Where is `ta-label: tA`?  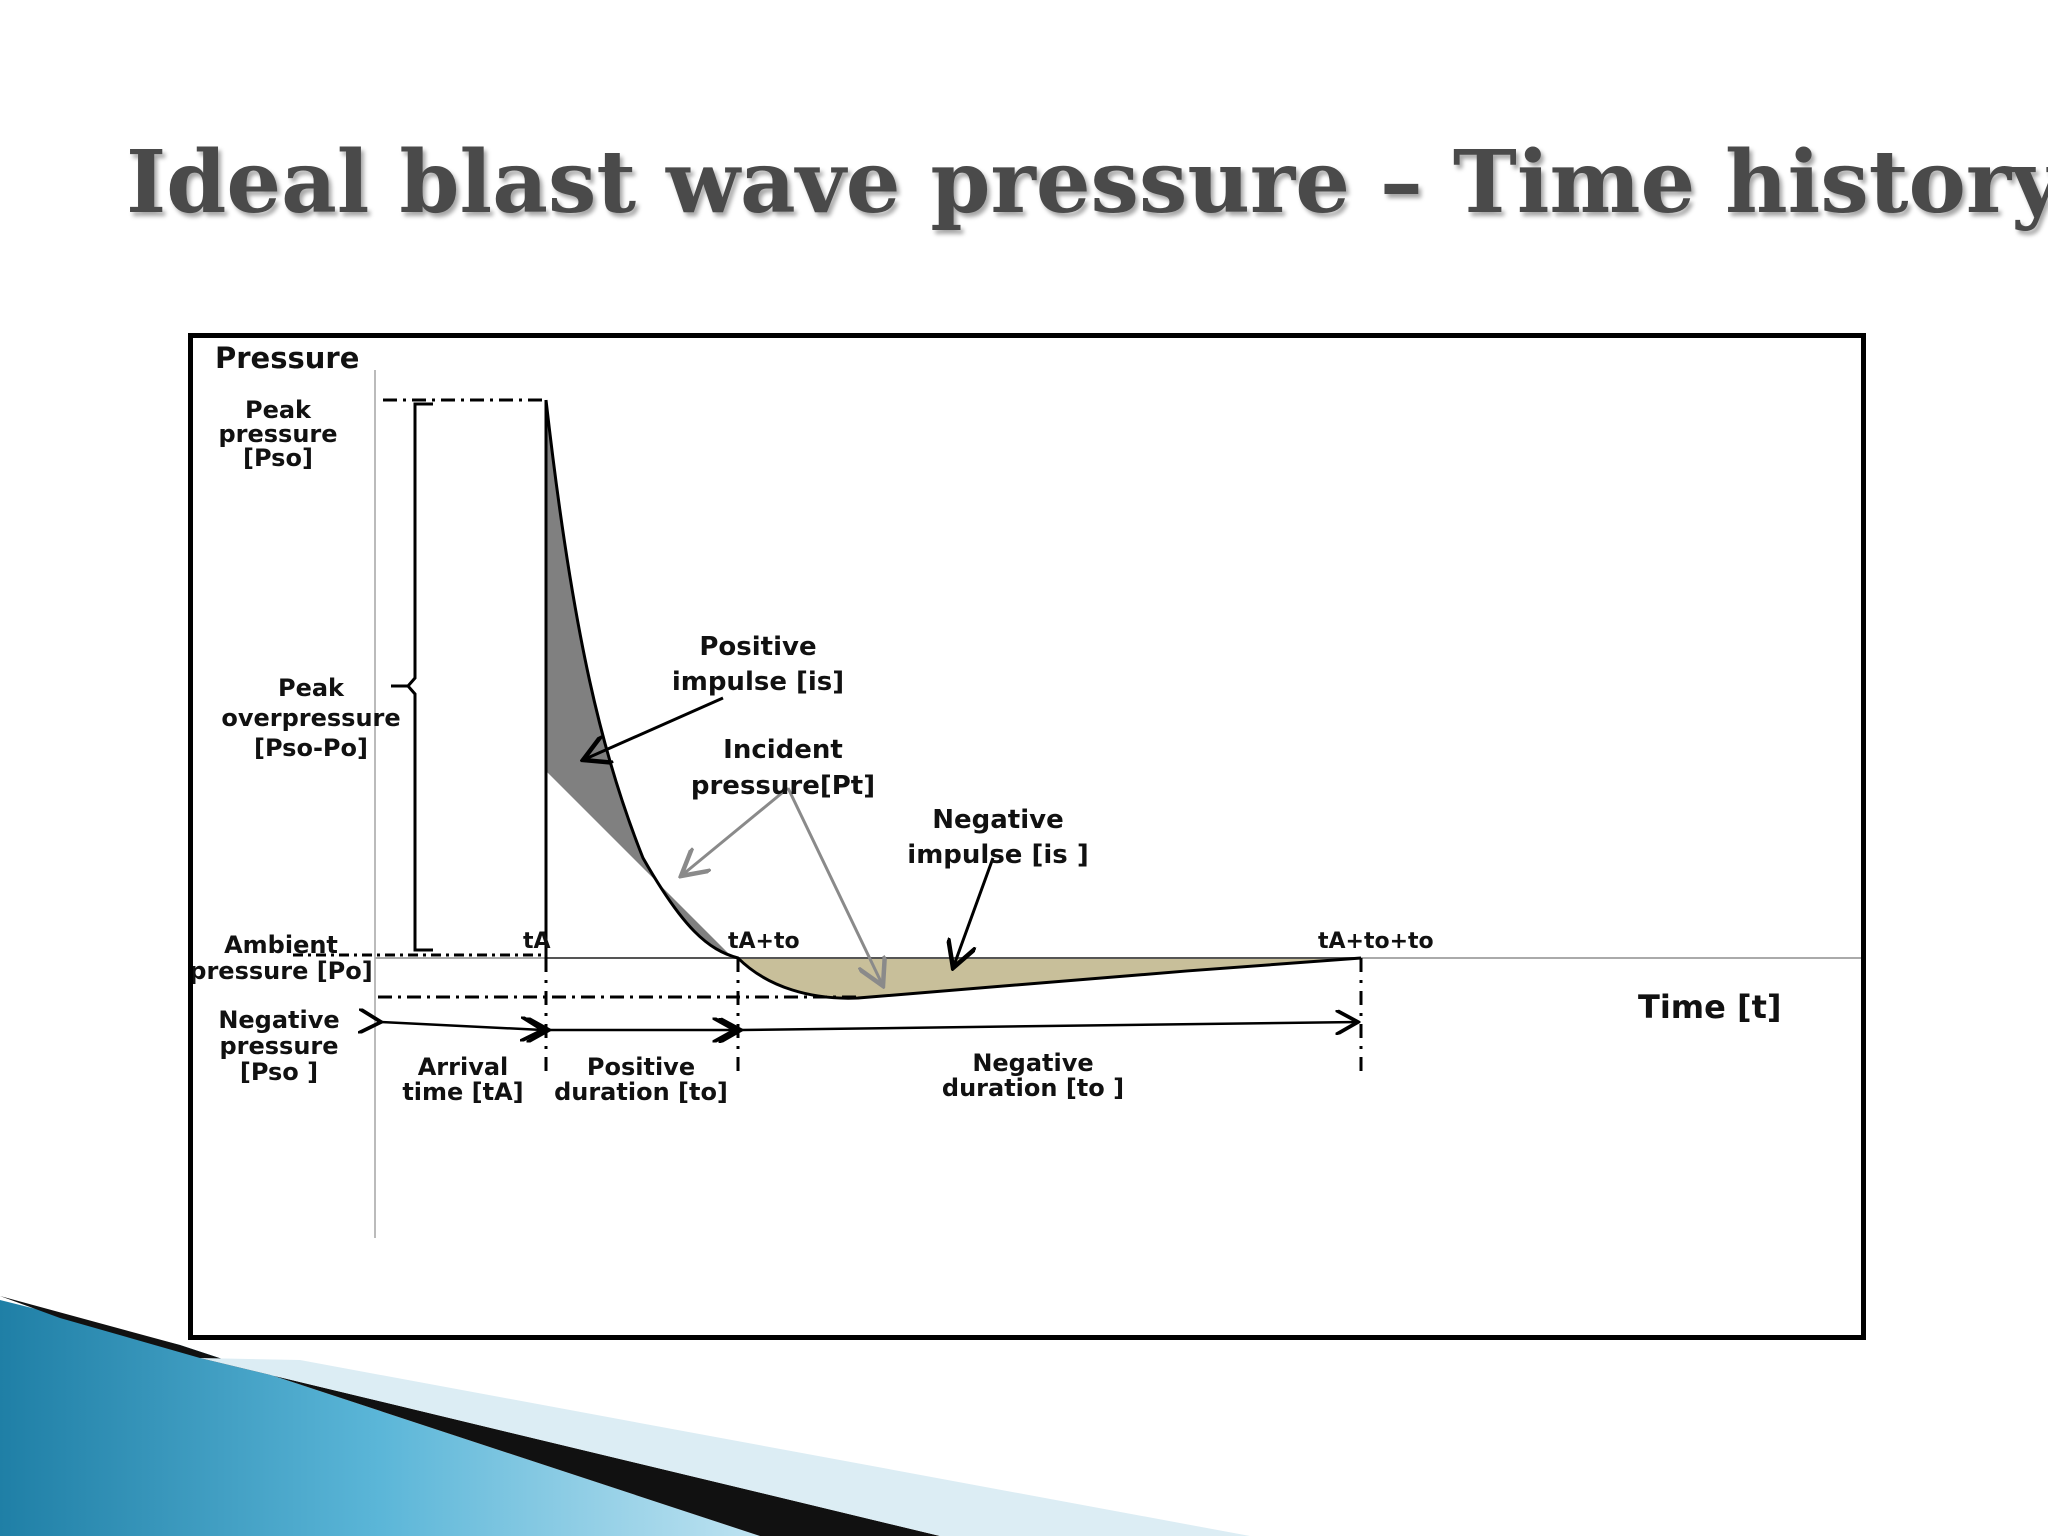
ta-label: tA is located at coordinates (537, 941).